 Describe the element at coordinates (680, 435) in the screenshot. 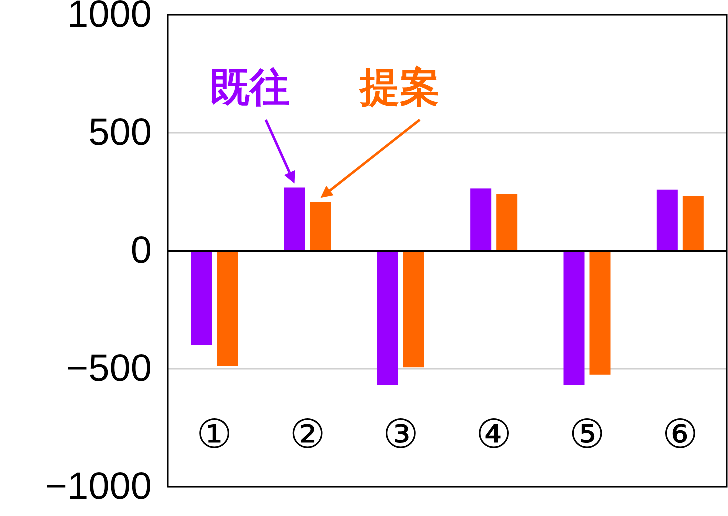

I see `x-tick-label: ⑥` at that location.